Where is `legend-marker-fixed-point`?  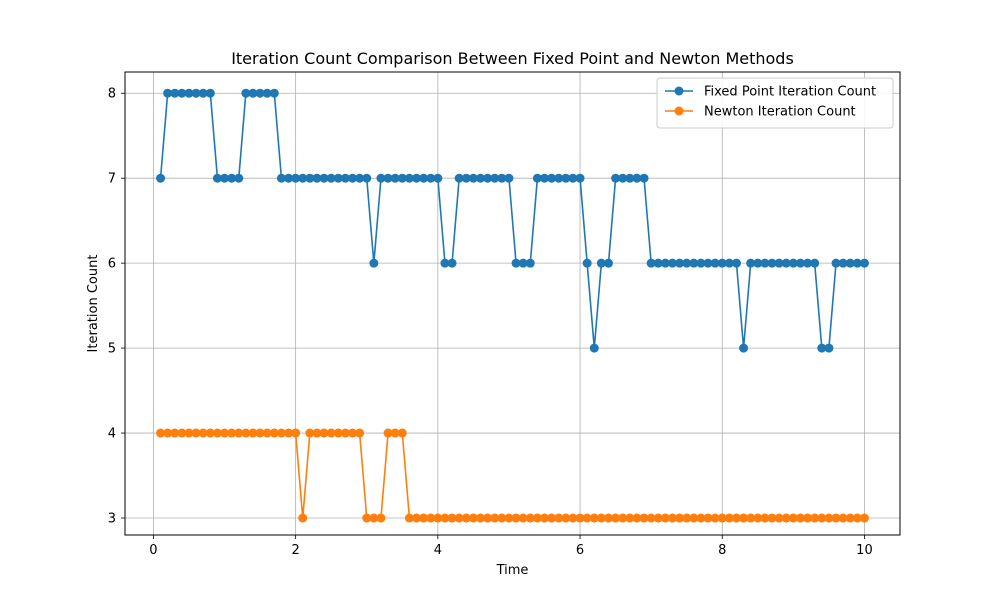
legend-marker-fixed-point is located at coordinates (679, 91).